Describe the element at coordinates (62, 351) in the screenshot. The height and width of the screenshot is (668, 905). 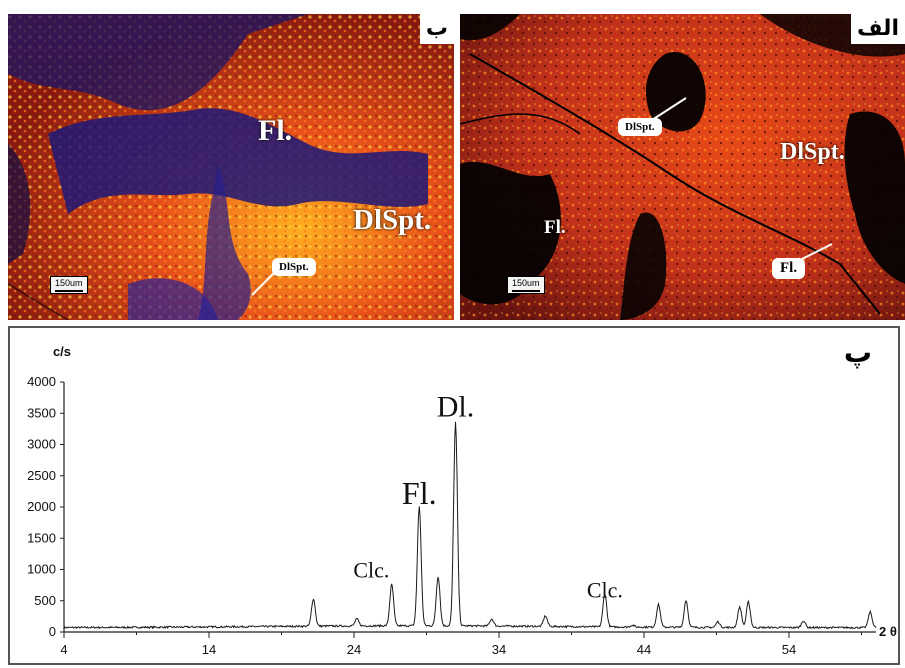
I see `y-axis-label: c/s` at that location.